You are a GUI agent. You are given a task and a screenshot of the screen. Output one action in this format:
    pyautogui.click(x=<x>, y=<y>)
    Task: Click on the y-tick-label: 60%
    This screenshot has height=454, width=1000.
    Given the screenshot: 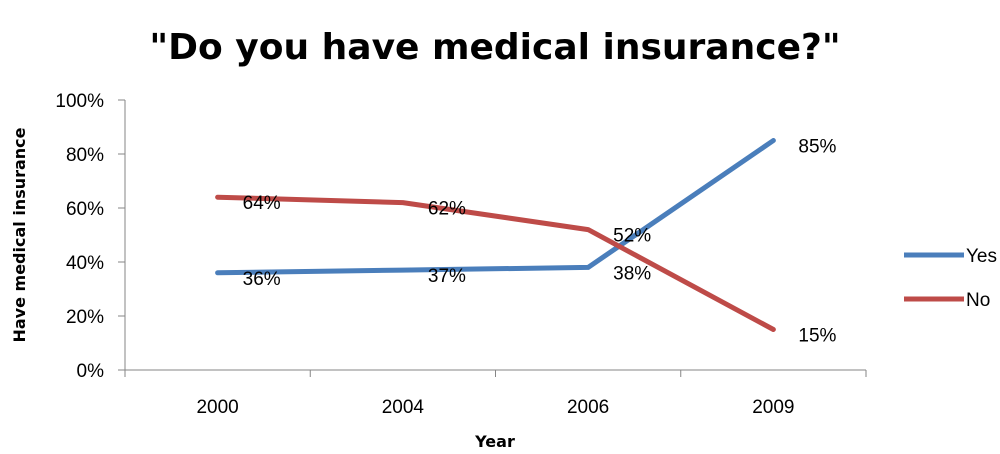 What is the action you would take?
    pyautogui.click(x=85, y=209)
    